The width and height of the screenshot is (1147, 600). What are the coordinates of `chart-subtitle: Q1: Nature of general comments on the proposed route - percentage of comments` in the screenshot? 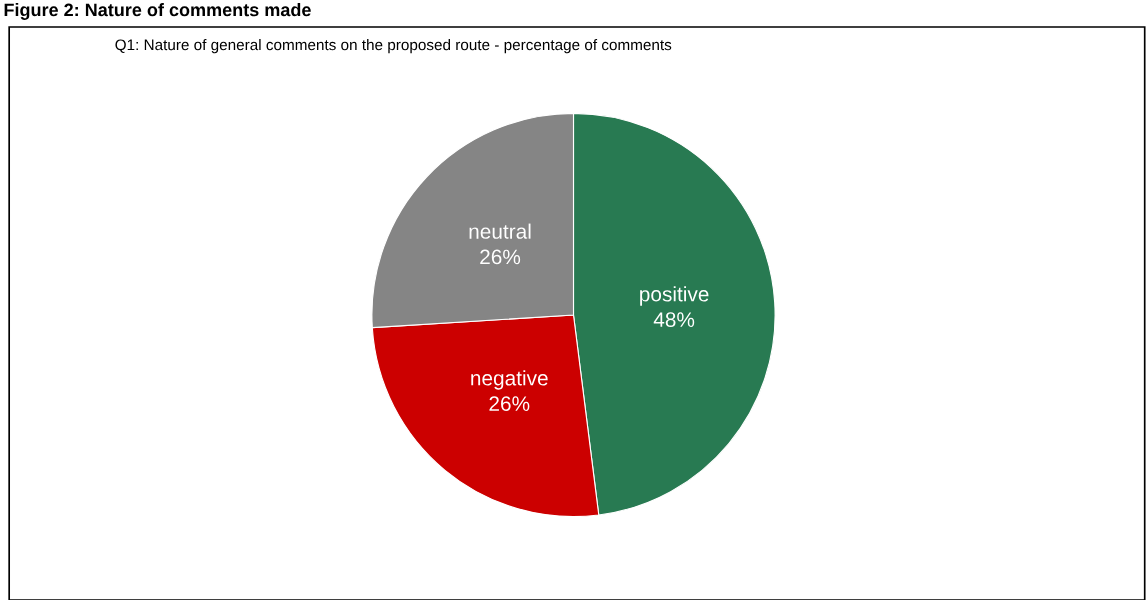 It's located at (393, 46).